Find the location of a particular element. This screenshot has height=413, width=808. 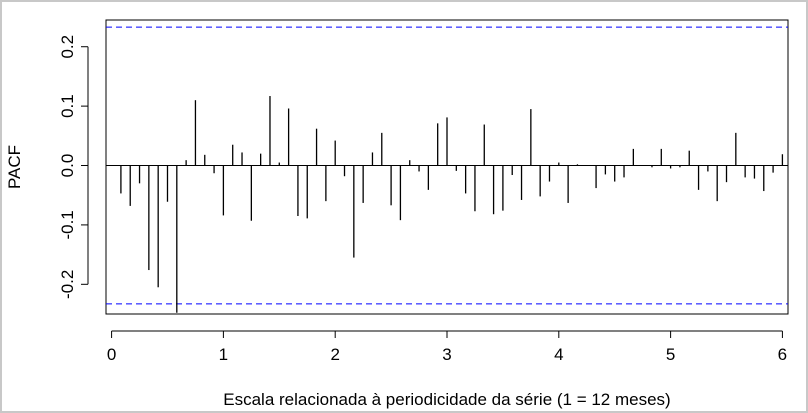

x-tick-label: 6 is located at coordinates (782, 354).